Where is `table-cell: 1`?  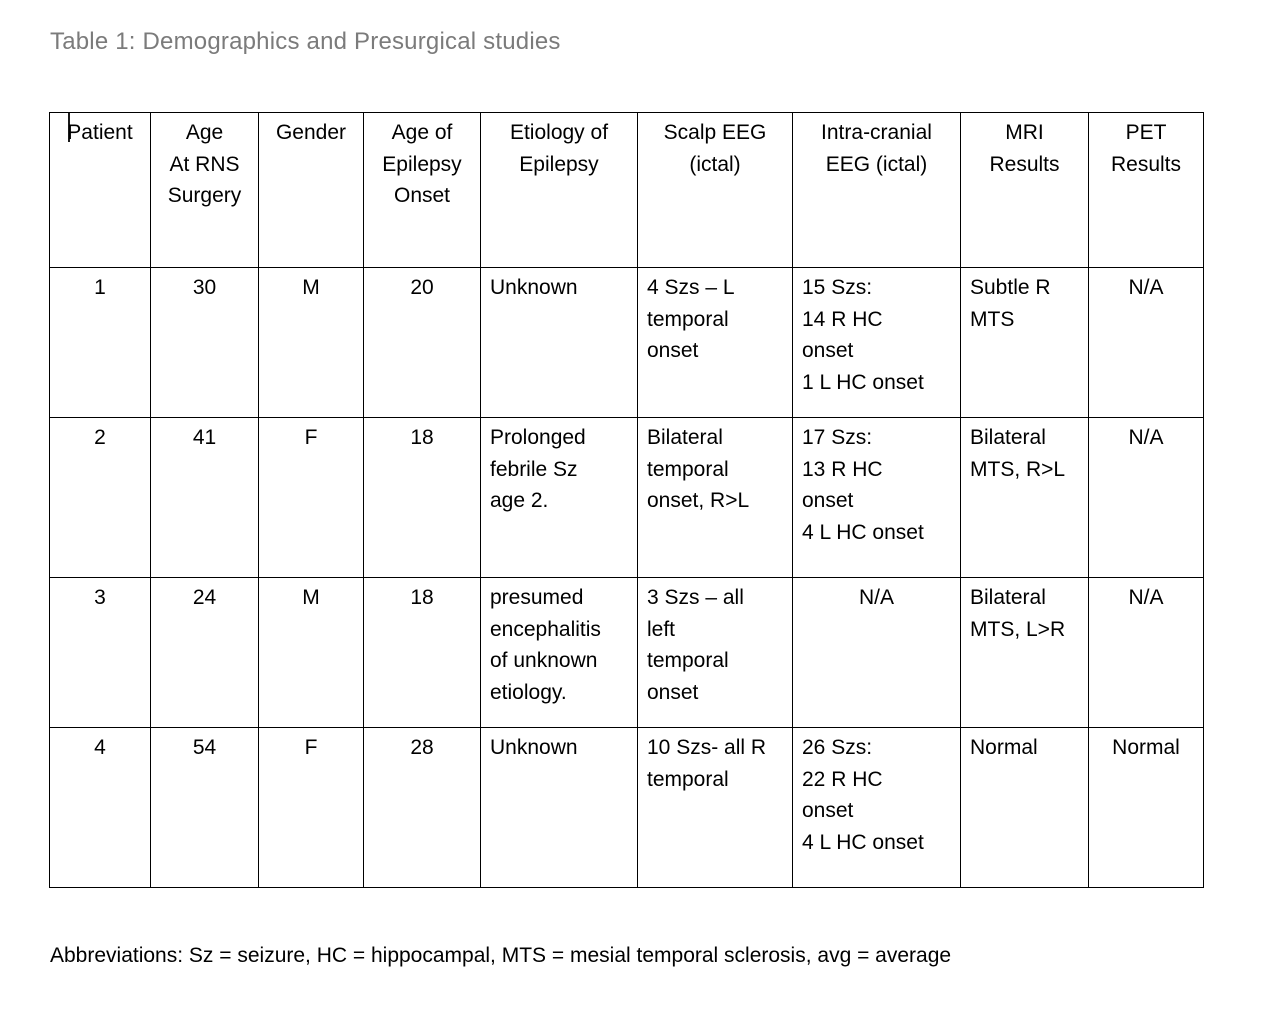 table-cell: 1 is located at coordinates (100, 342).